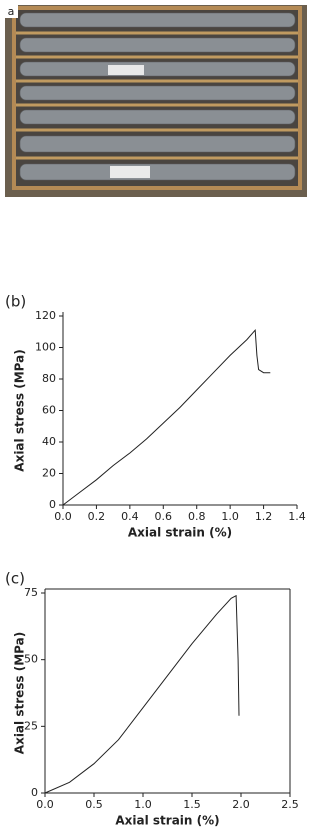 This screenshot has height=833, width=320. I want to click on y-tick-label: 25, so click(31, 725).